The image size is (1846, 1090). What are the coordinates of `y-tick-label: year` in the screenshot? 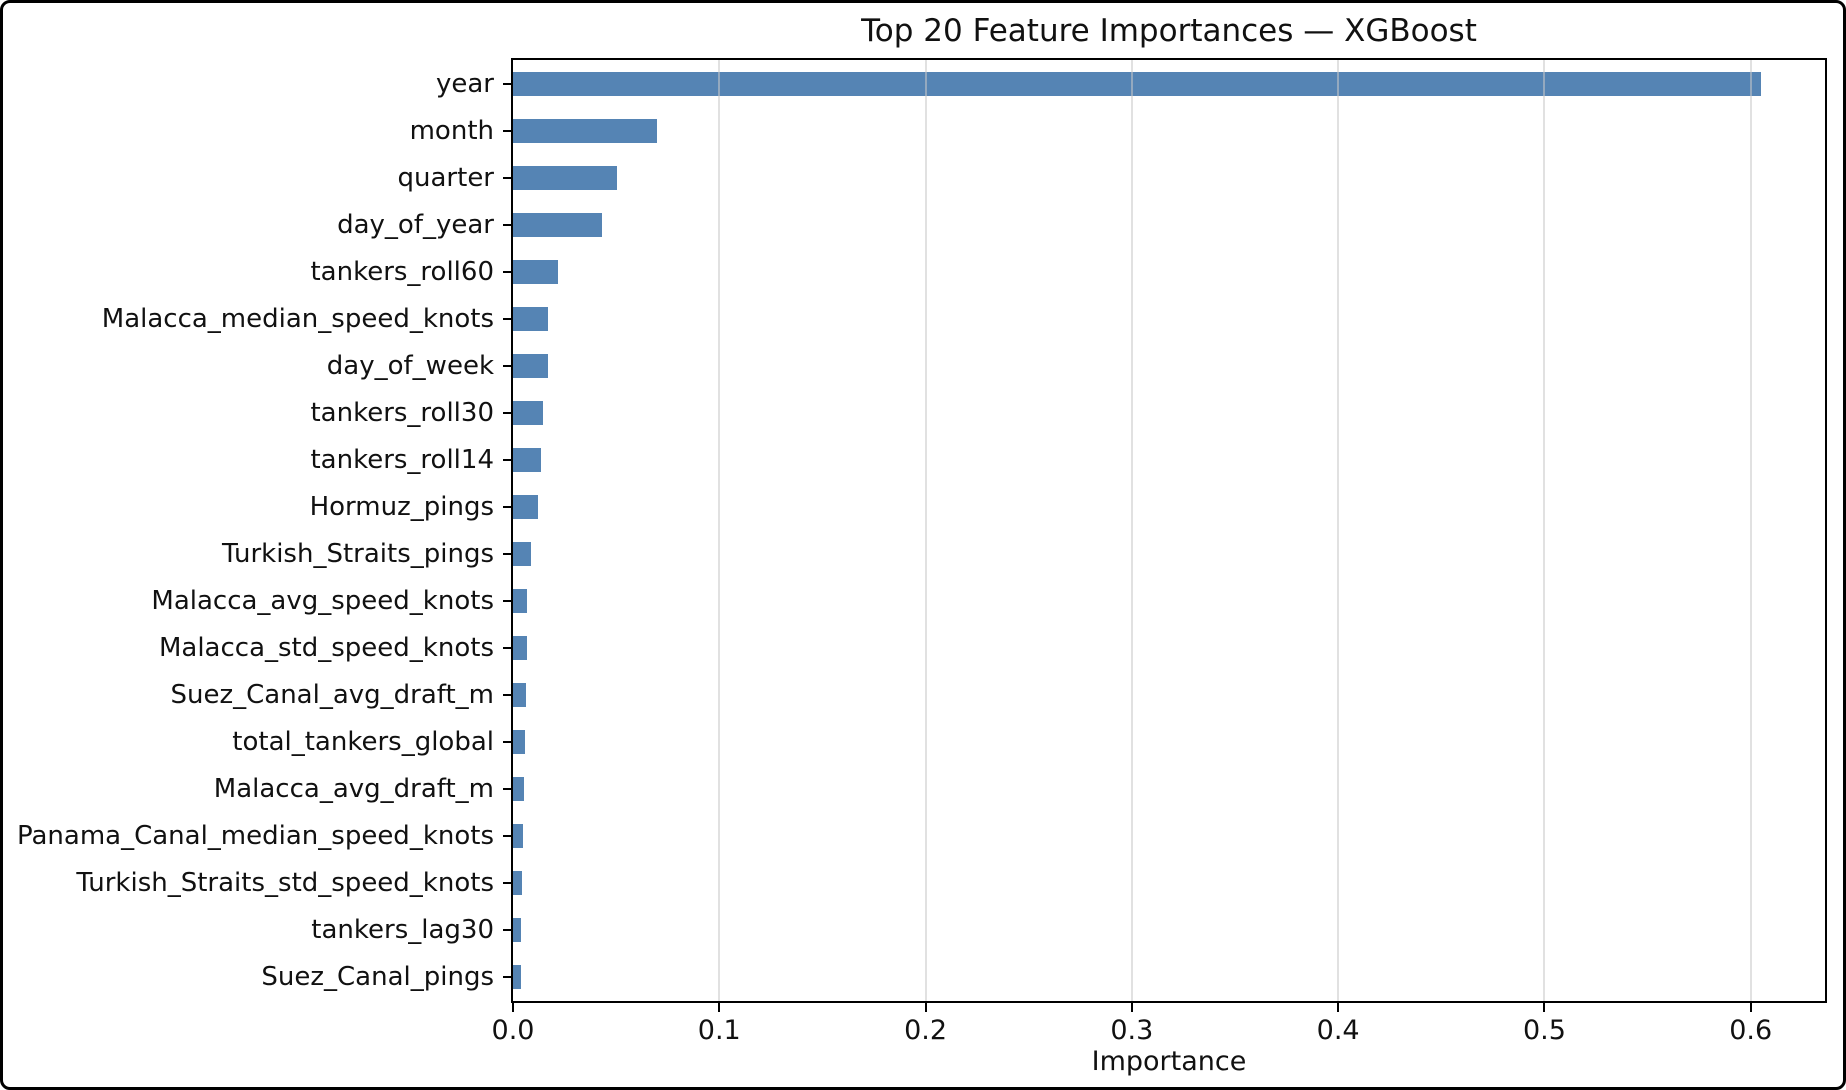 It's located at (464, 83).